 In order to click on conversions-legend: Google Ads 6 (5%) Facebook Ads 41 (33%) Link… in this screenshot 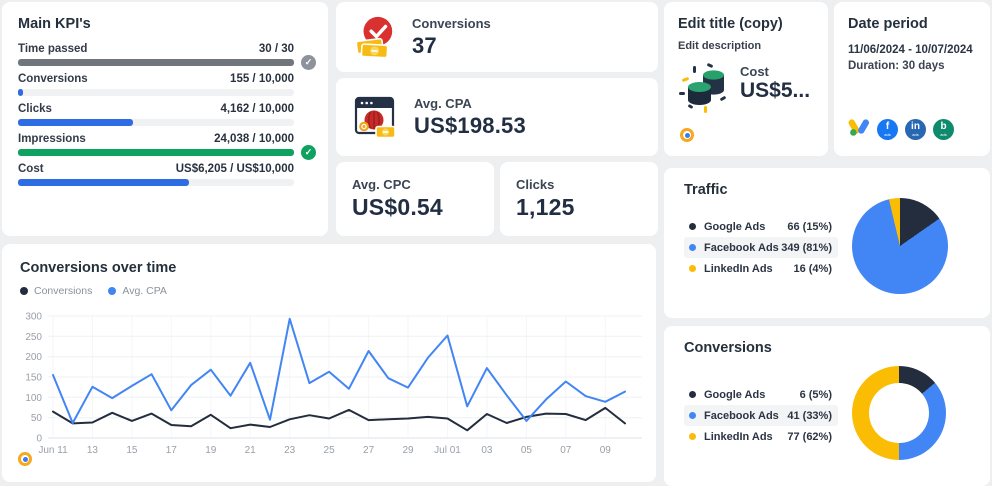, I will do `click(761, 415)`.